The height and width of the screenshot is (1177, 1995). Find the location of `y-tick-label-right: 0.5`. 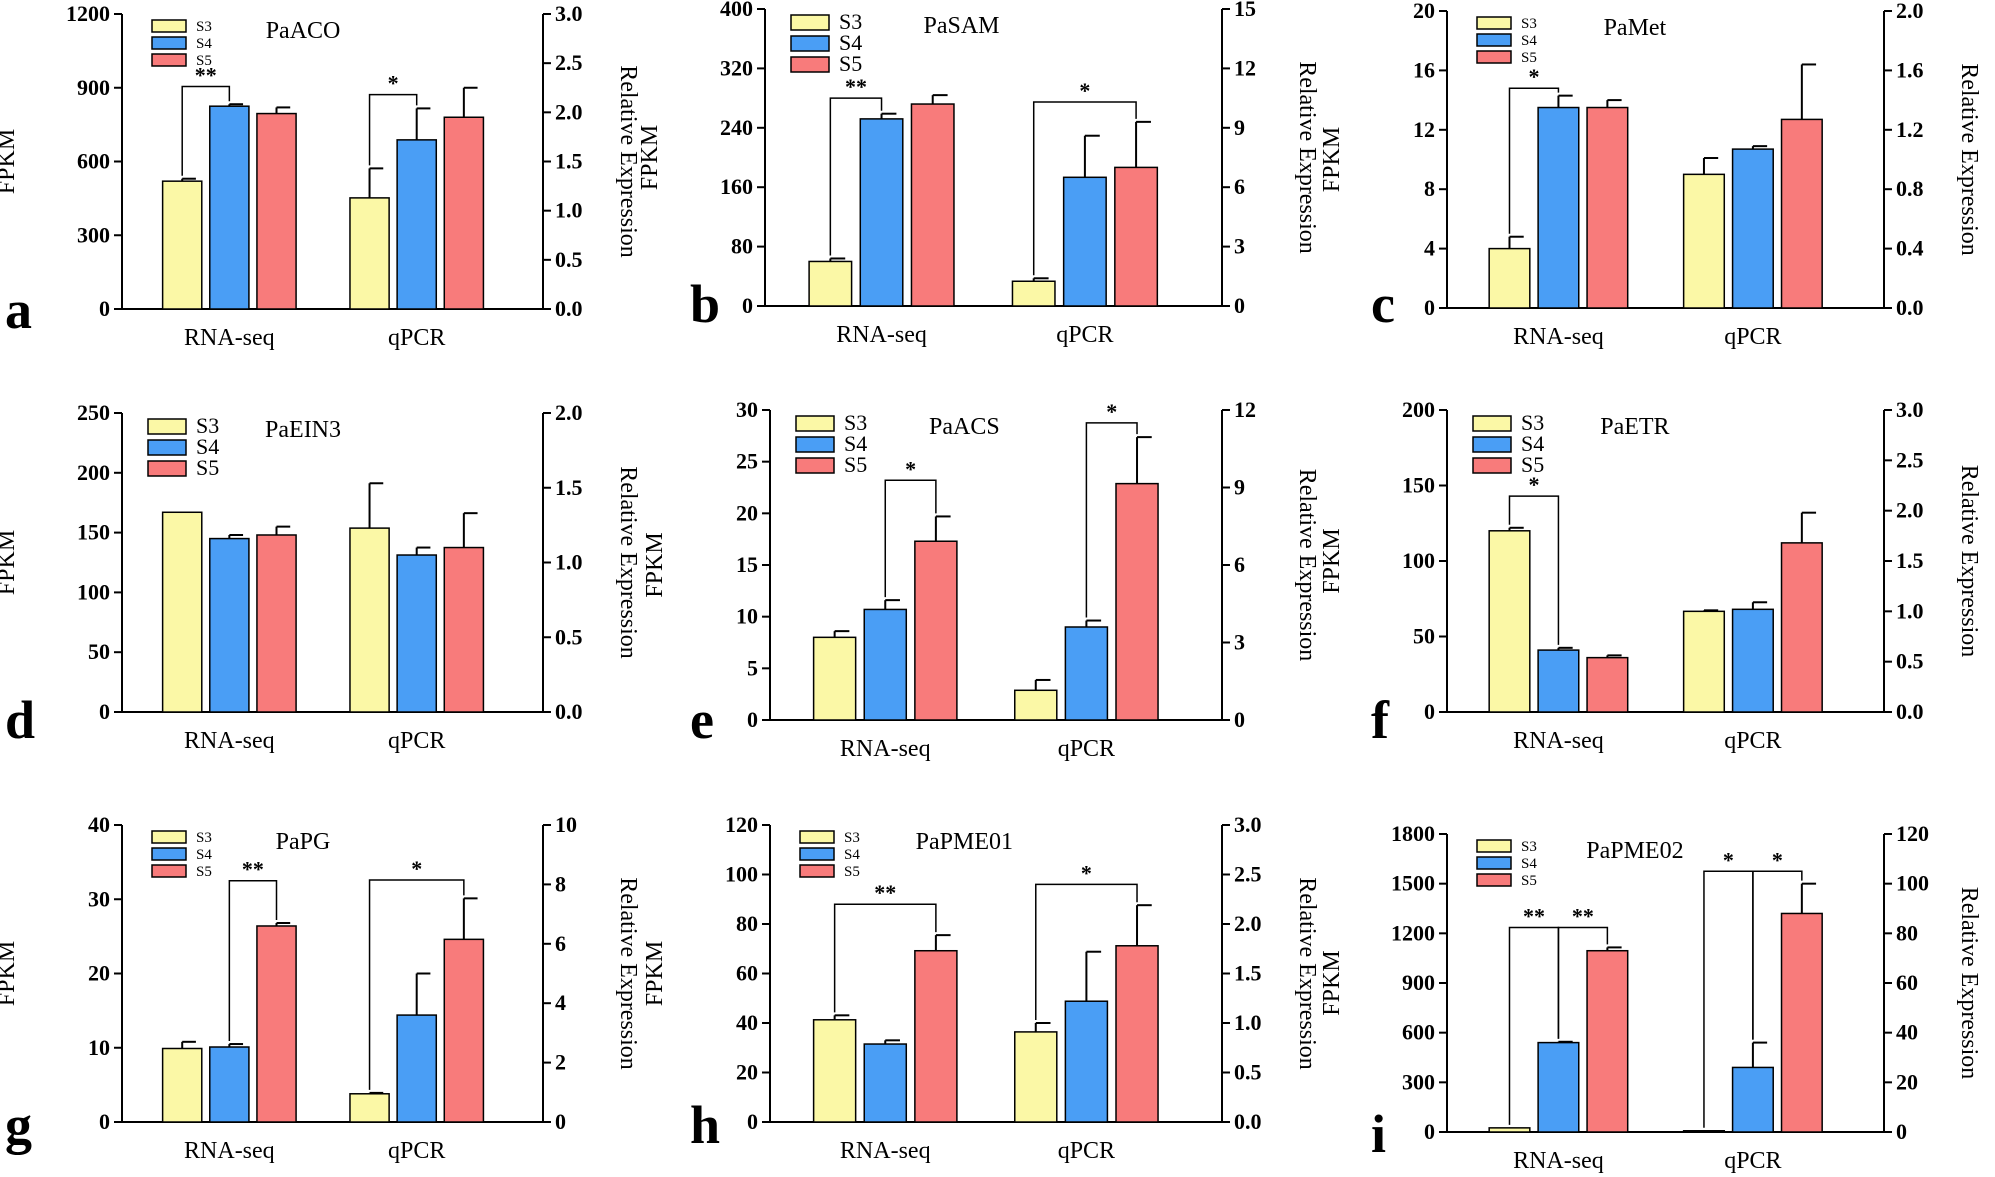

y-tick-label-right: 0.5 is located at coordinates (569, 259).